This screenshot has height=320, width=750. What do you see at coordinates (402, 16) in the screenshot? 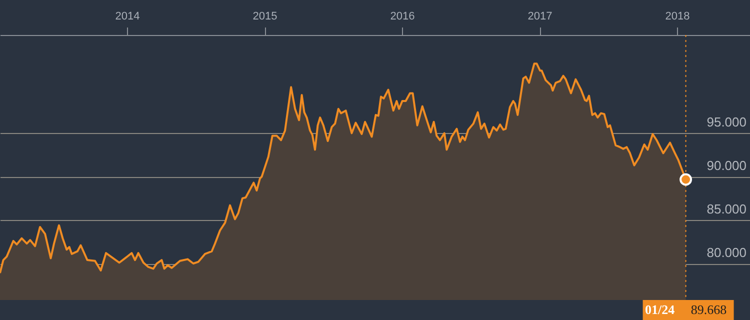
I see `x-tick-label: 2016` at bounding box center [402, 16].